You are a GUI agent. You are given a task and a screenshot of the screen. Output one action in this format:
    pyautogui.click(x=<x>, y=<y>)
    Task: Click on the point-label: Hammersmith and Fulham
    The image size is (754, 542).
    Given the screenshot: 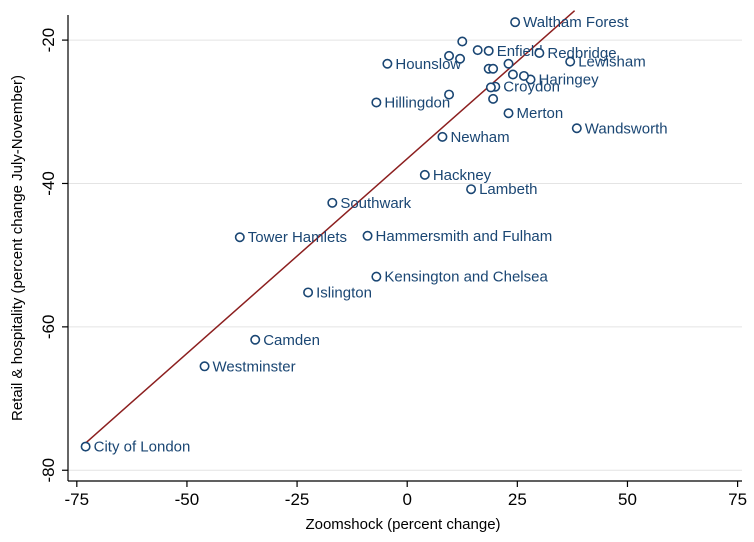 What is the action you would take?
    pyautogui.click(x=464, y=236)
    